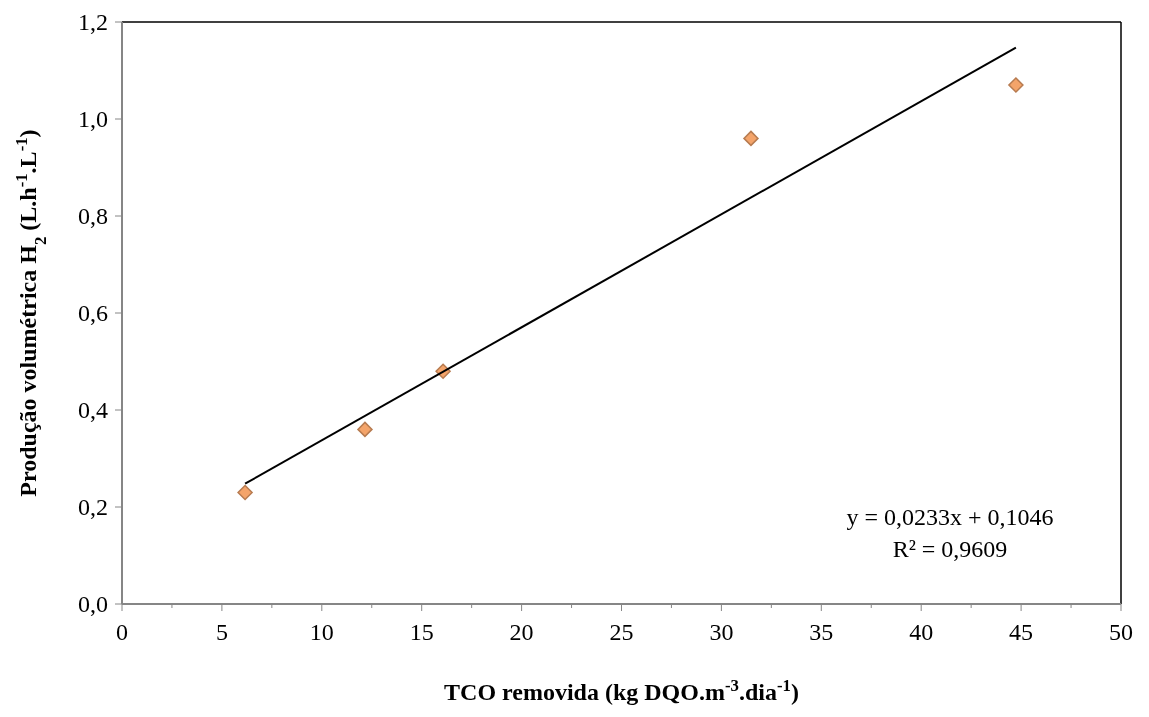  What do you see at coordinates (950, 517) in the screenshot?
I see `annotation: y = 0,0233x + 0,1046` at bounding box center [950, 517].